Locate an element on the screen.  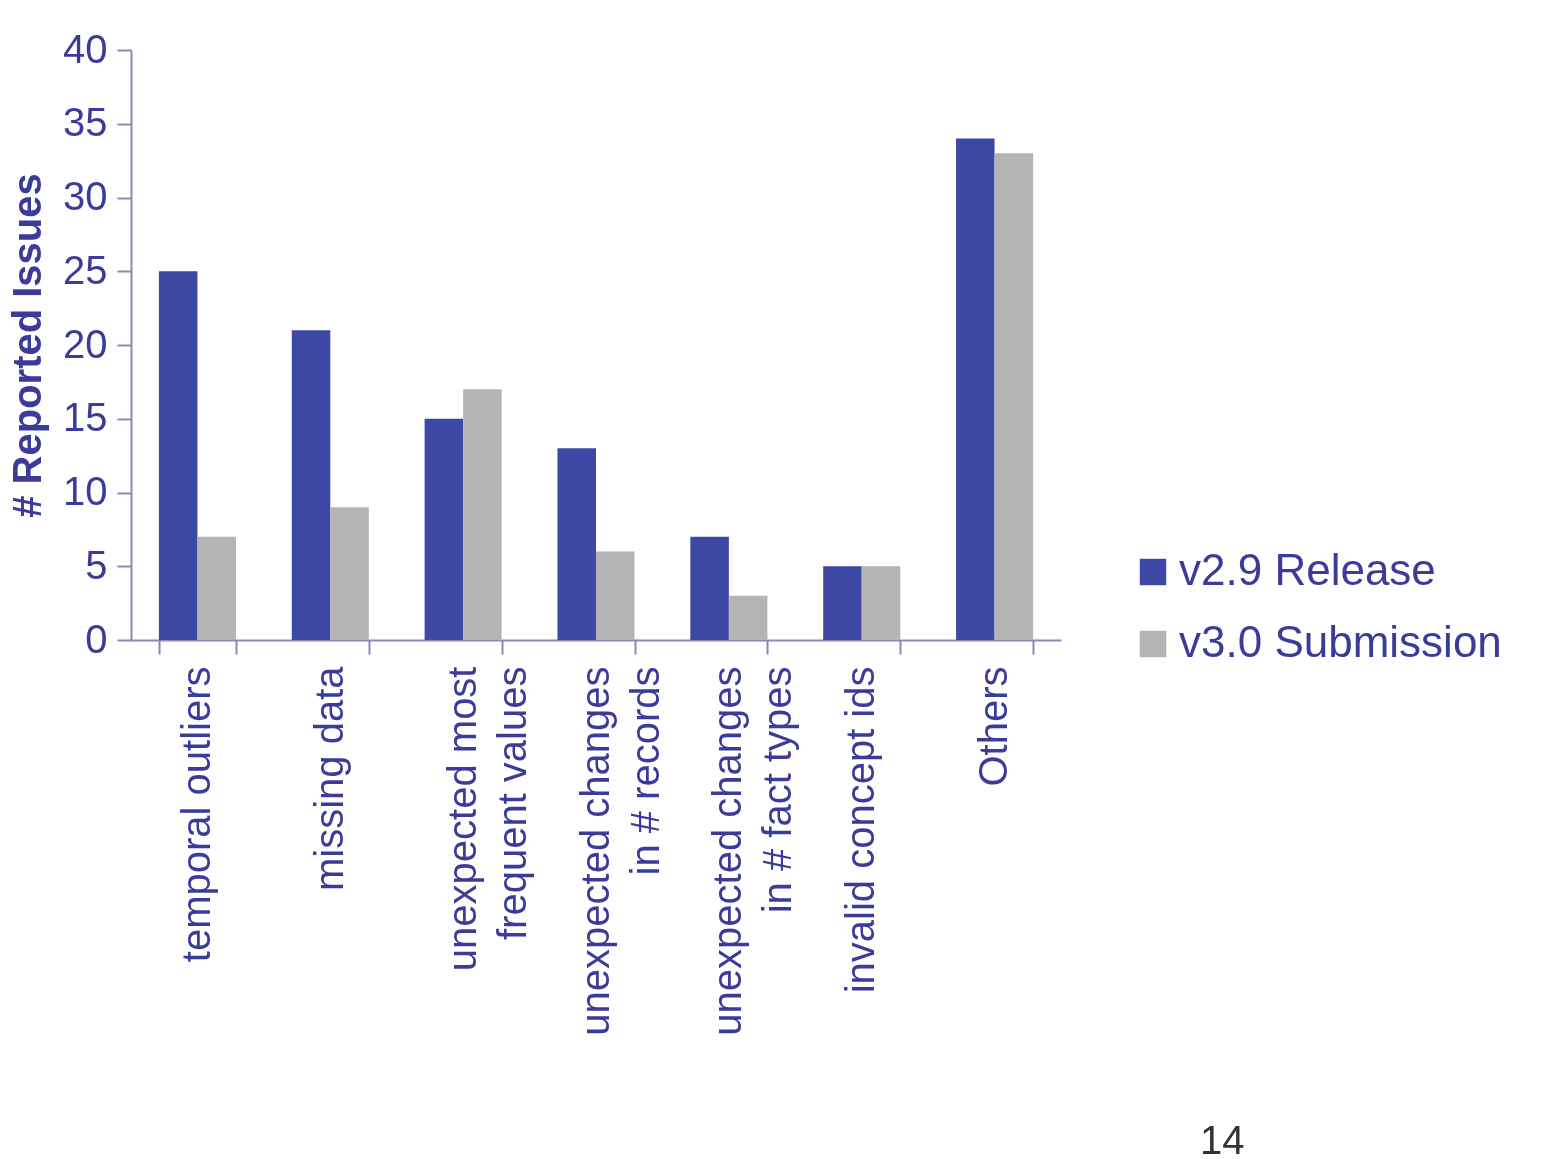
x-tick-label: invalid concept ids is located at coordinates (860, 830).